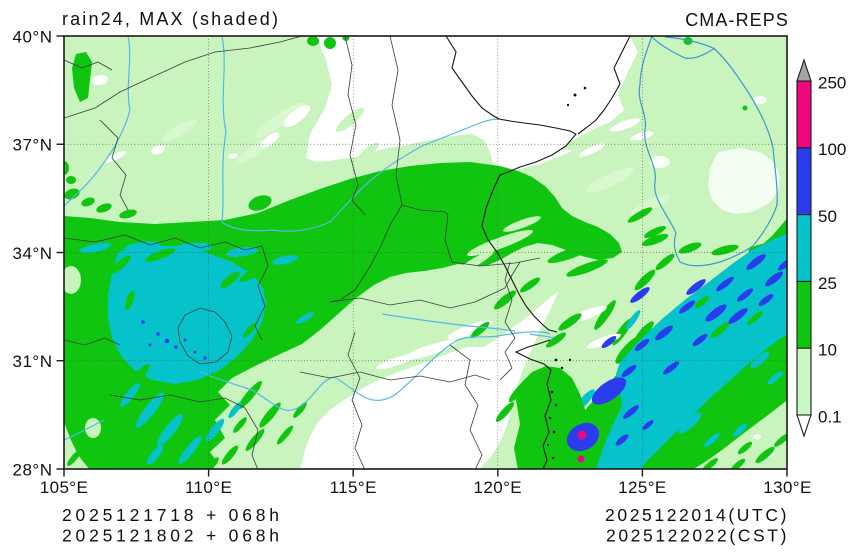  Describe the element at coordinates (832, 149) in the screenshot. I see `svg-text: 100` at that location.